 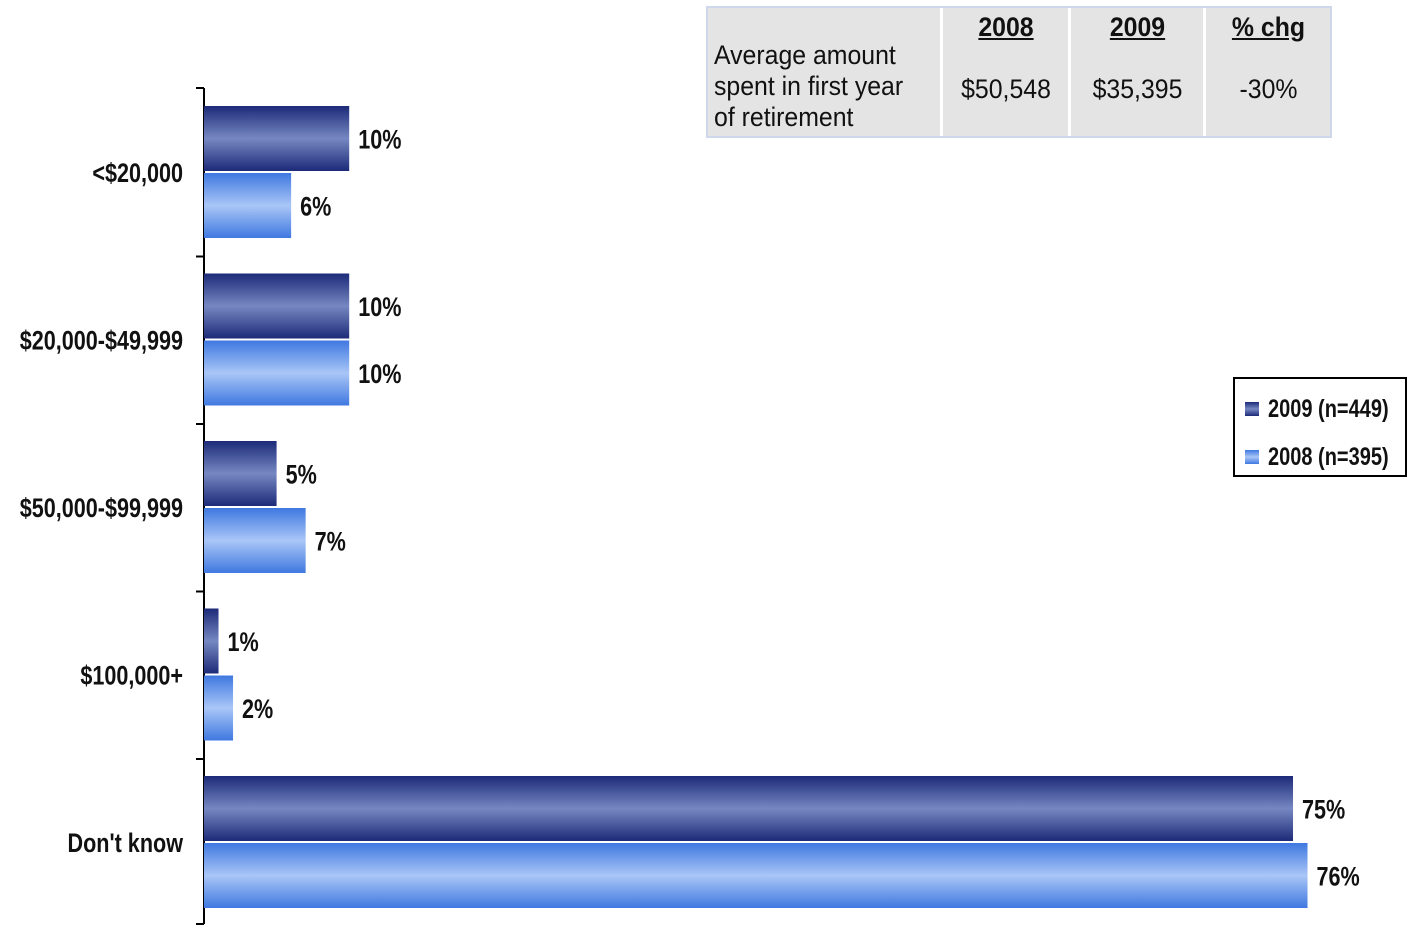 I want to click on legend-swatch-2008, so click(x=1252, y=457).